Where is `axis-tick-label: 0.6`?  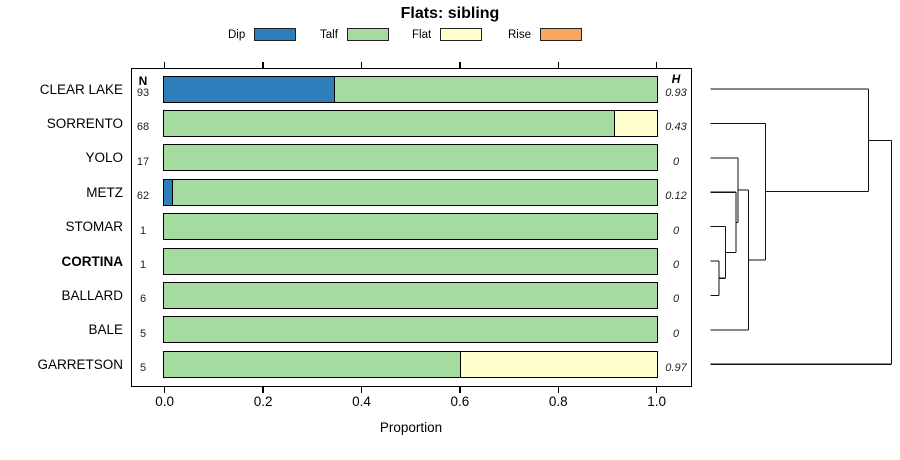
axis-tick-label: 0.6 is located at coordinates (460, 401).